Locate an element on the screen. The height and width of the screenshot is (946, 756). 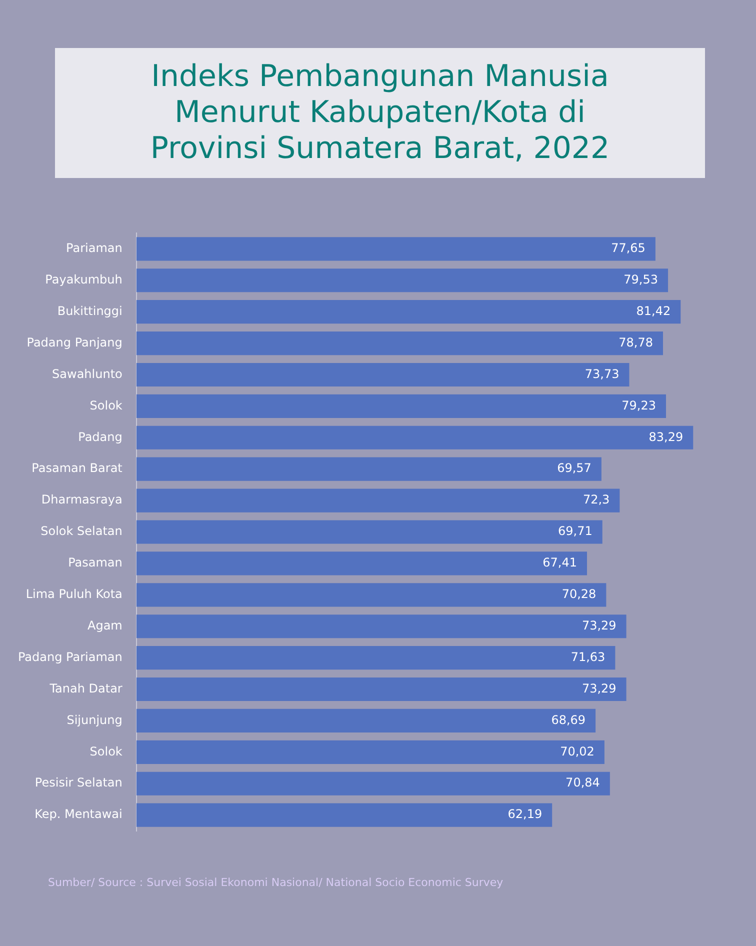
data-label: 77,65 is located at coordinates (628, 248).